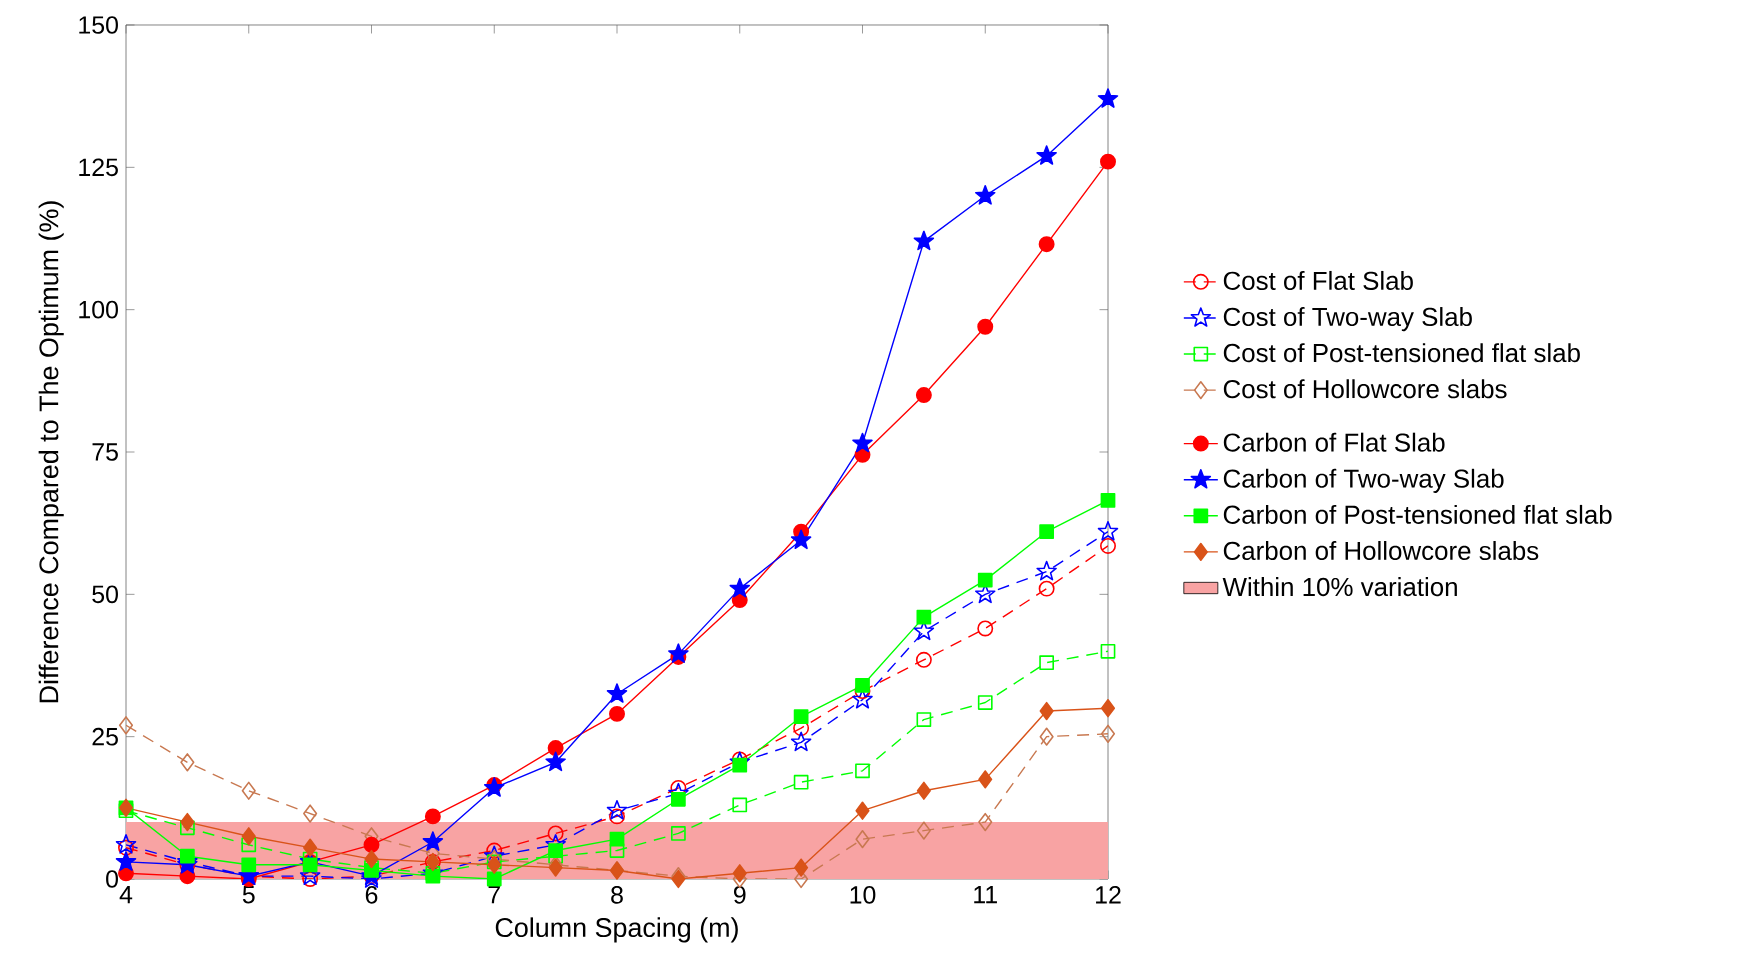 This screenshot has width=1760, height=980. Describe the element at coordinates (1401, 353) in the screenshot. I see `legend-label: Cost of Post-tensioned flat slab` at that location.